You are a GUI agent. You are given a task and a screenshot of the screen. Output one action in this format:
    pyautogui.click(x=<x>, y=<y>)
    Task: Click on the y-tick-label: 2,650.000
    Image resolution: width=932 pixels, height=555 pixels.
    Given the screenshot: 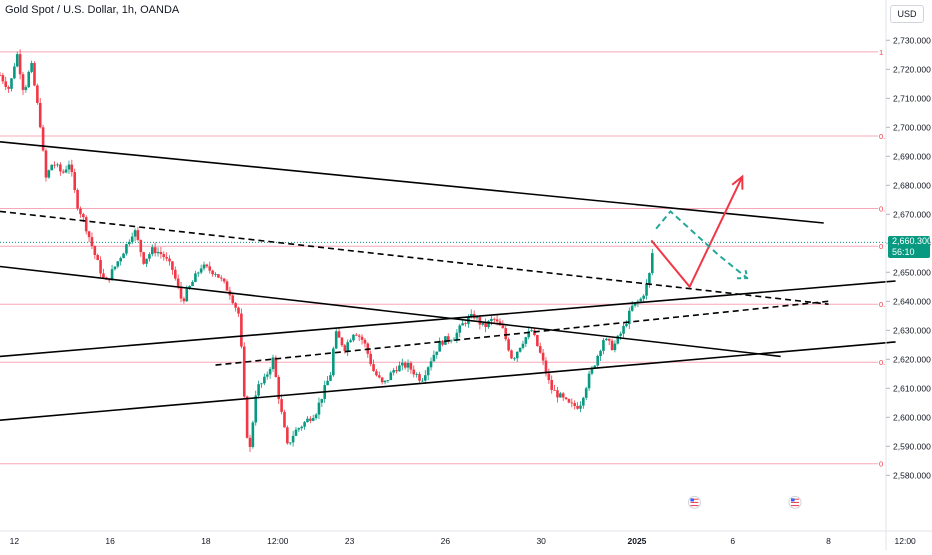 What is the action you would take?
    pyautogui.click(x=912, y=272)
    